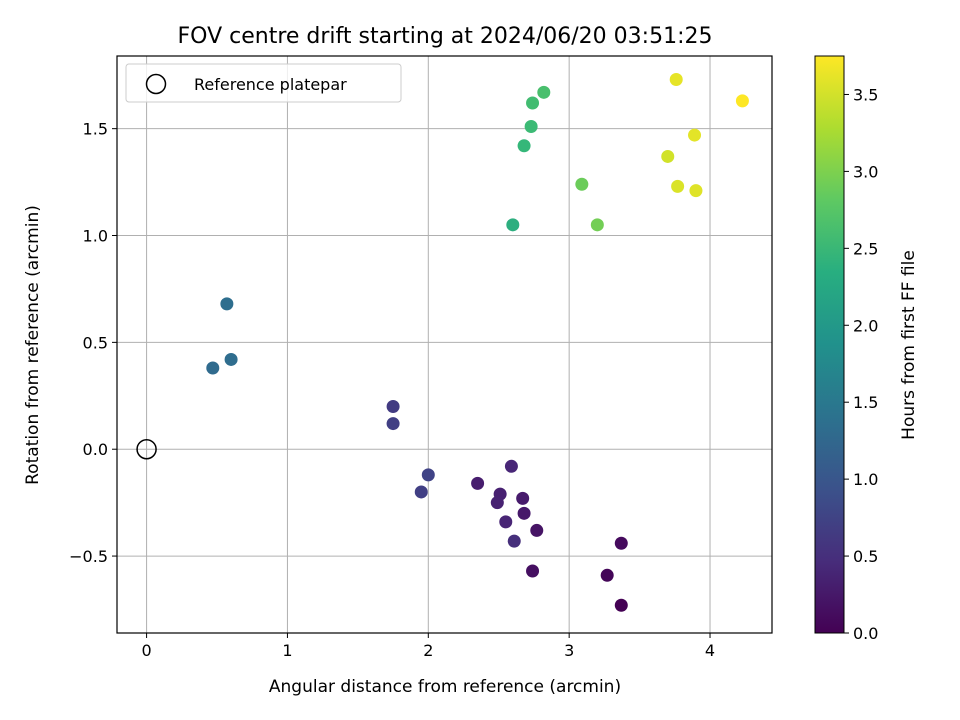 The height and width of the screenshot is (720, 960). What do you see at coordinates (861, 364) in the screenshot?
I see `colorbar-ticks: 0.0 0.5 1.0 1.5 2.0 2.5 3.0 3.5` at bounding box center [861, 364].